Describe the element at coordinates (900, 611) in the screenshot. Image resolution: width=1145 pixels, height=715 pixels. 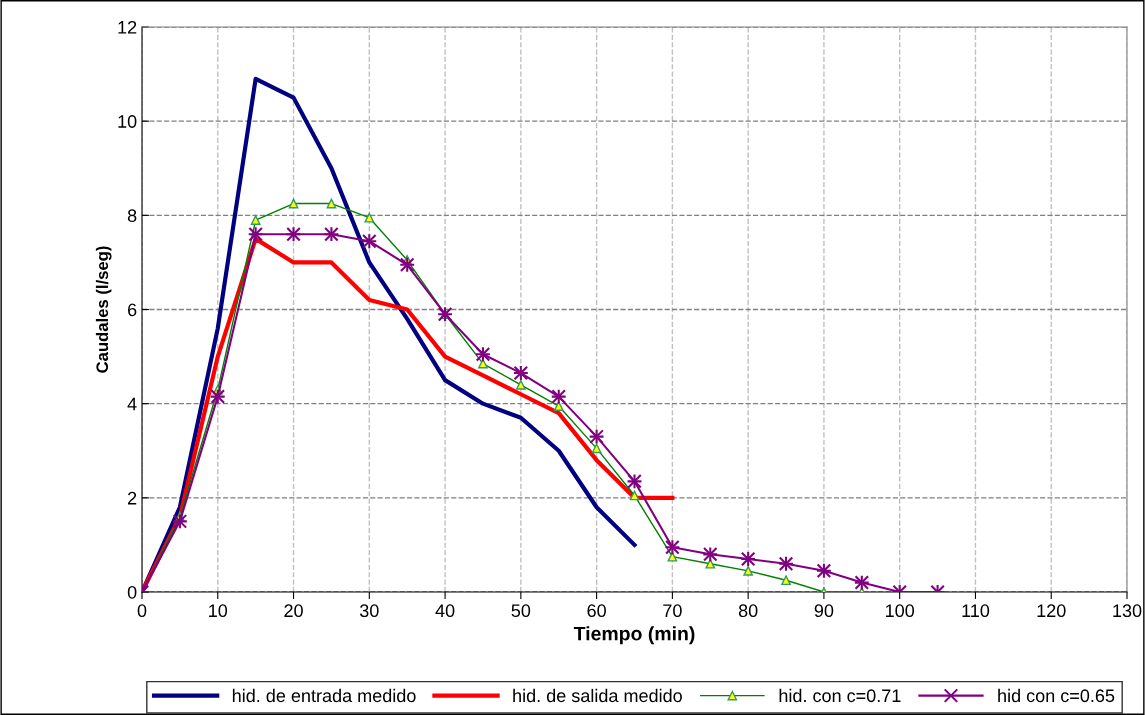
I see `x-tick-label: 100` at that location.